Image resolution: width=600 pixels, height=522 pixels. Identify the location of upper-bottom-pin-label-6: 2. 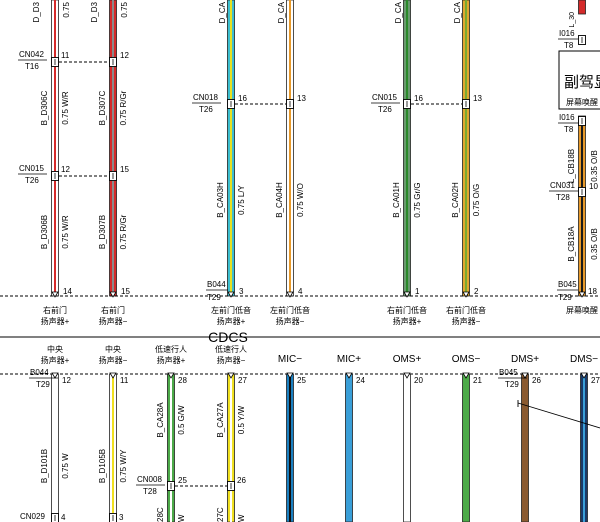
(476, 291).